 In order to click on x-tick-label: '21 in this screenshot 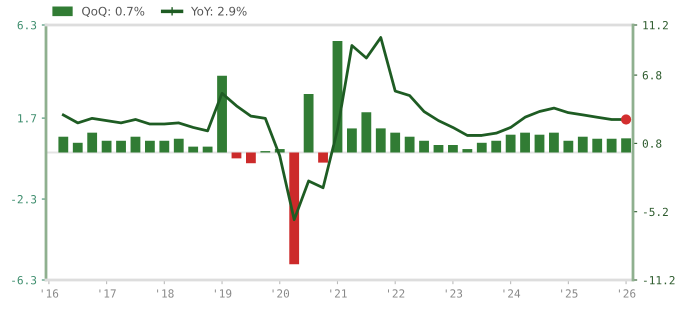, I will do `click(338, 293)`.